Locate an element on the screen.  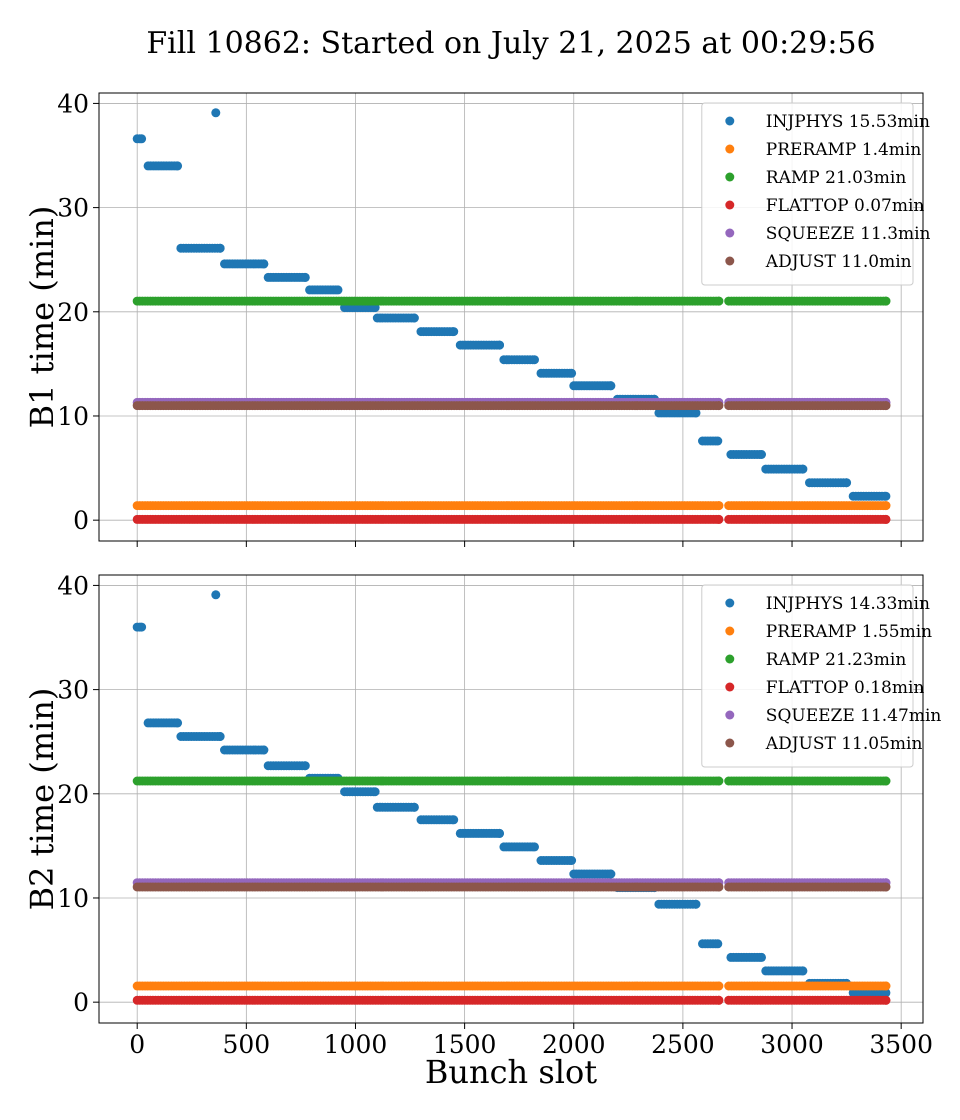
legend-label: ADJUST 11.05min is located at coordinates (844, 744).